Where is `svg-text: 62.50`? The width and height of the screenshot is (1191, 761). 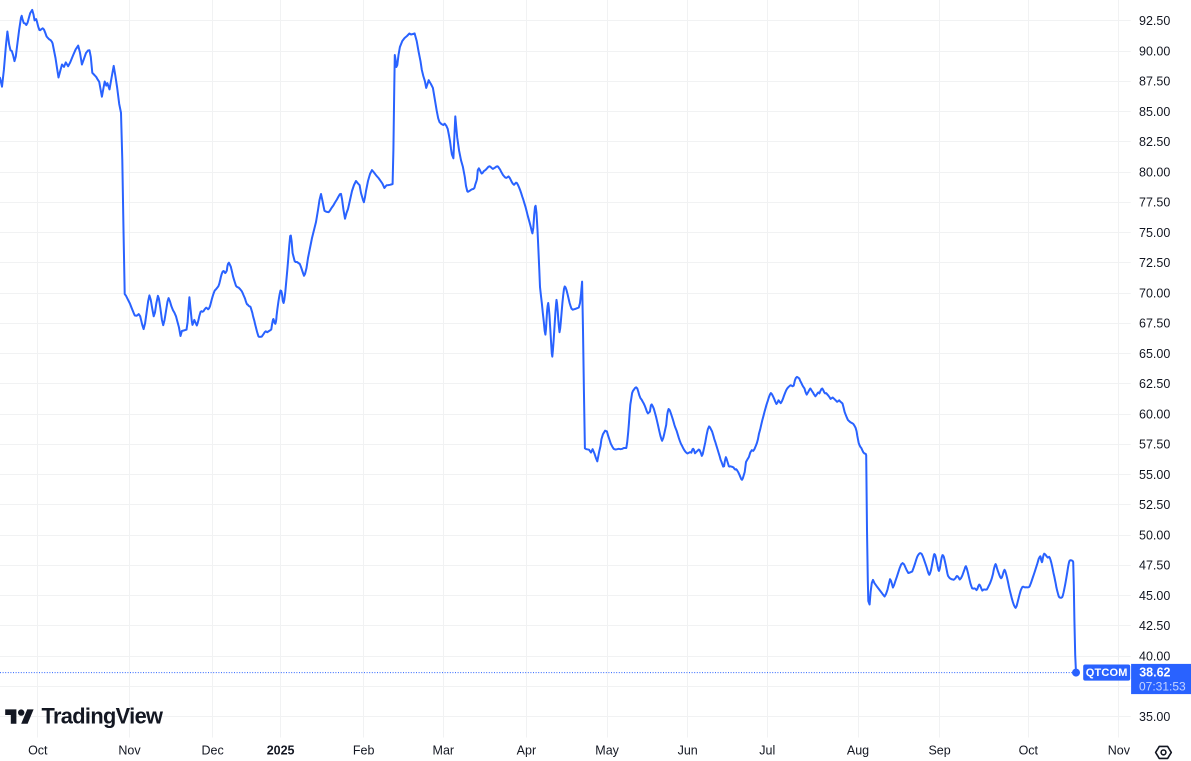 svg-text: 62.50 is located at coordinates (1154, 384).